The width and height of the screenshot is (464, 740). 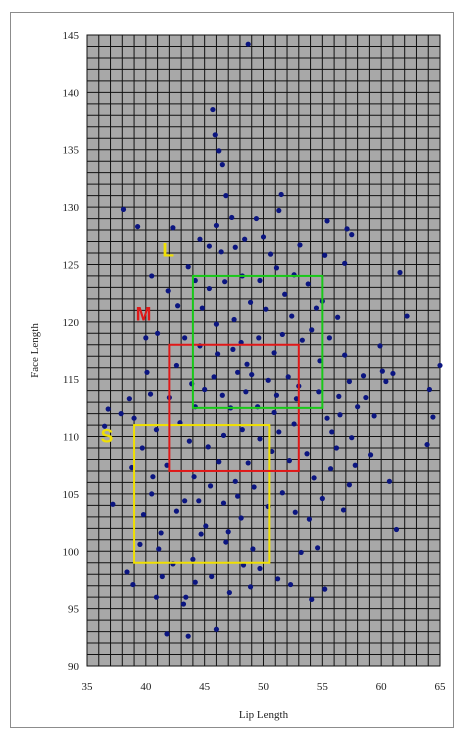 I want to click on size-box-s, so click(x=202, y=494).